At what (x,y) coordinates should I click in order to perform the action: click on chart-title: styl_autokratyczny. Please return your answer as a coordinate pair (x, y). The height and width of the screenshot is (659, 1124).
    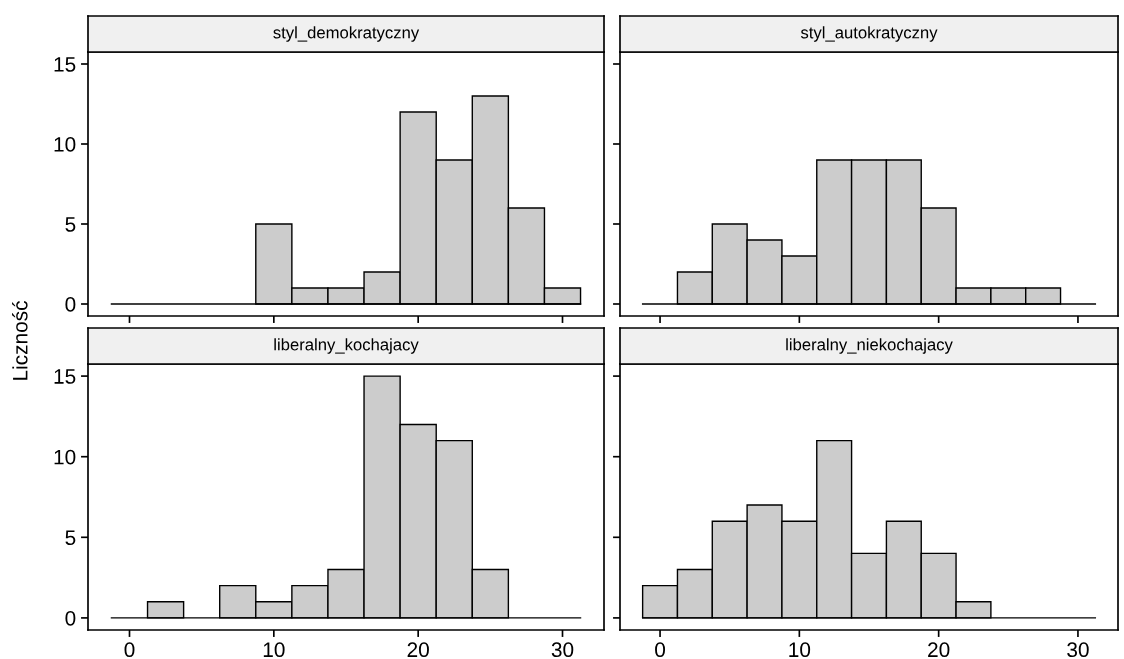
    Looking at the image, I should click on (869, 34).